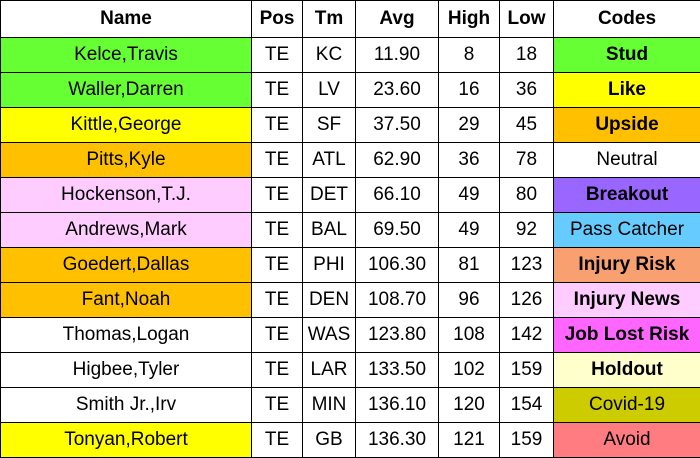 The image size is (700, 458). I want to click on team-cell: GB, so click(329, 440).